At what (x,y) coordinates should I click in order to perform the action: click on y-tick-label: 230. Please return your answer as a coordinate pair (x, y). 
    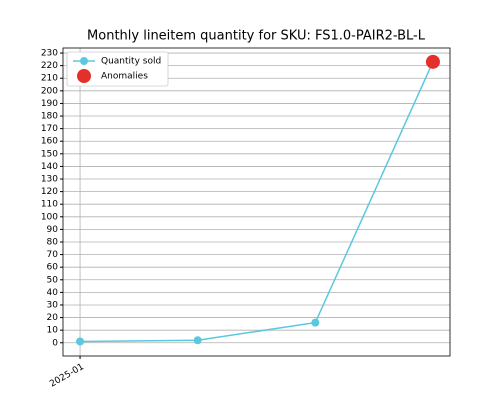
    Looking at the image, I should click on (49, 54).